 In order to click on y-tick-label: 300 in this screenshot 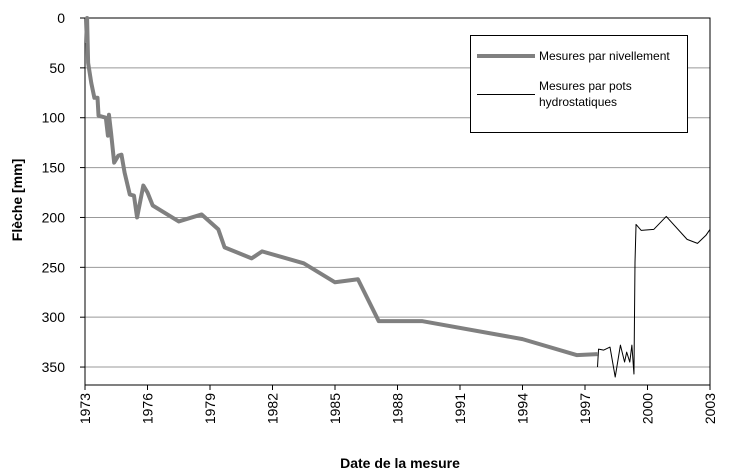, I will do `click(54, 317)`.